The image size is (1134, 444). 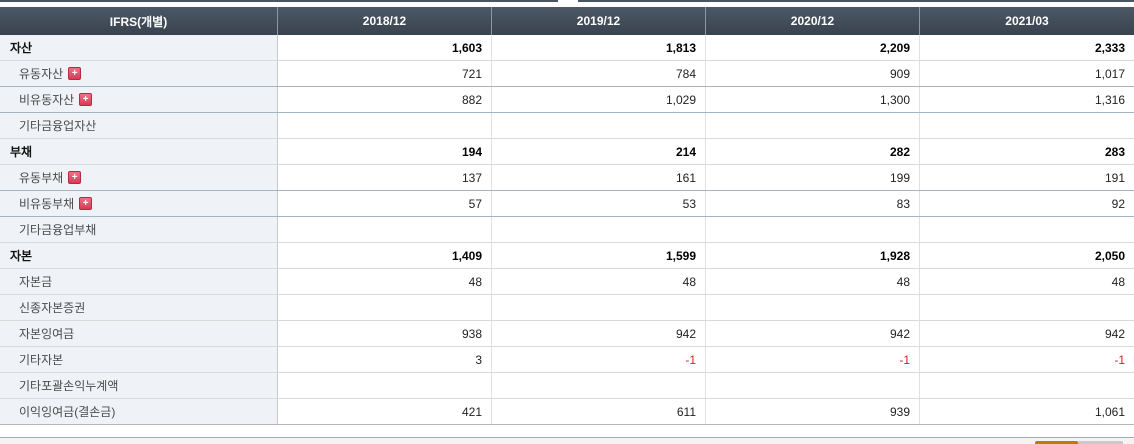 What do you see at coordinates (21, 152) in the screenshot?
I see `row-label-text: 부채` at bounding box center [21, 152].